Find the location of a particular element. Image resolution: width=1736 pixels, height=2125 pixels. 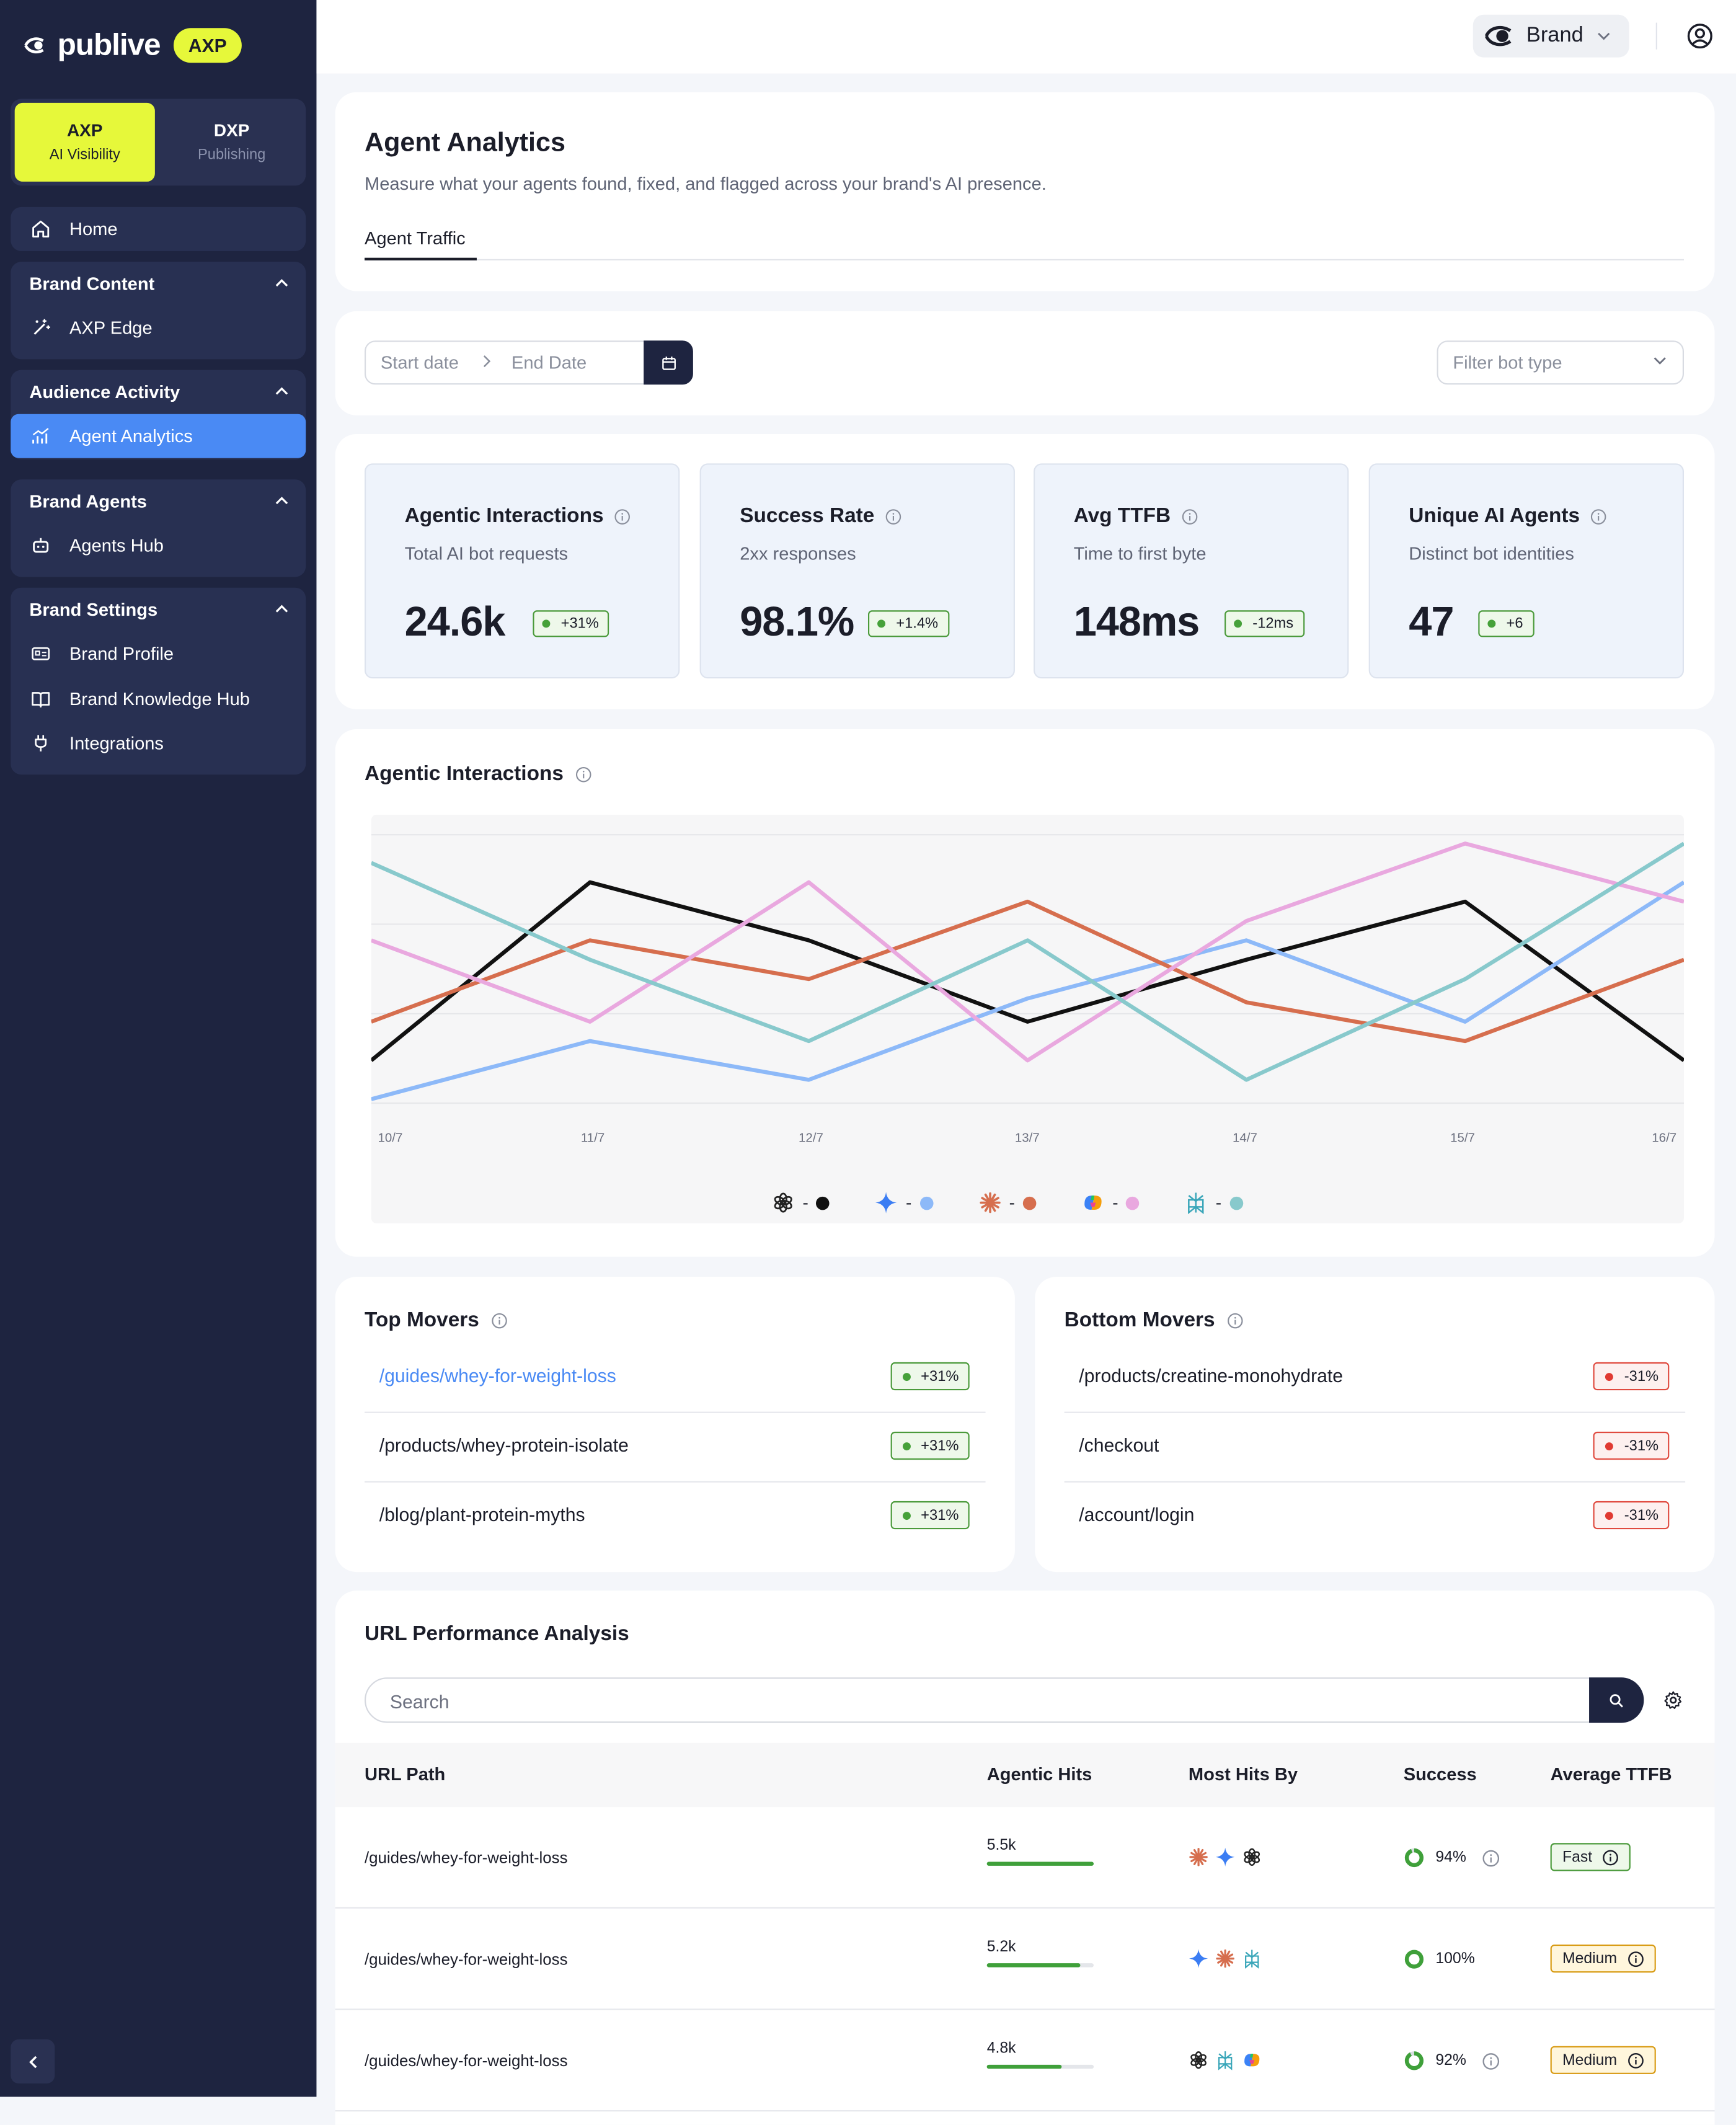

hits-progress-fill is located at coordinates (1024, 2066).